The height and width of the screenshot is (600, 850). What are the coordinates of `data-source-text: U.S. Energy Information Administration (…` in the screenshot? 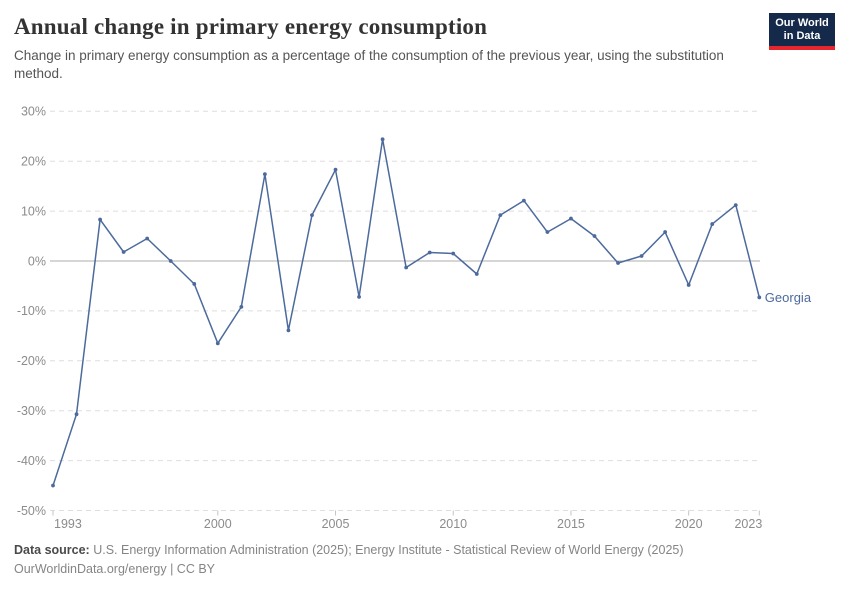 It's located at (388, 550).